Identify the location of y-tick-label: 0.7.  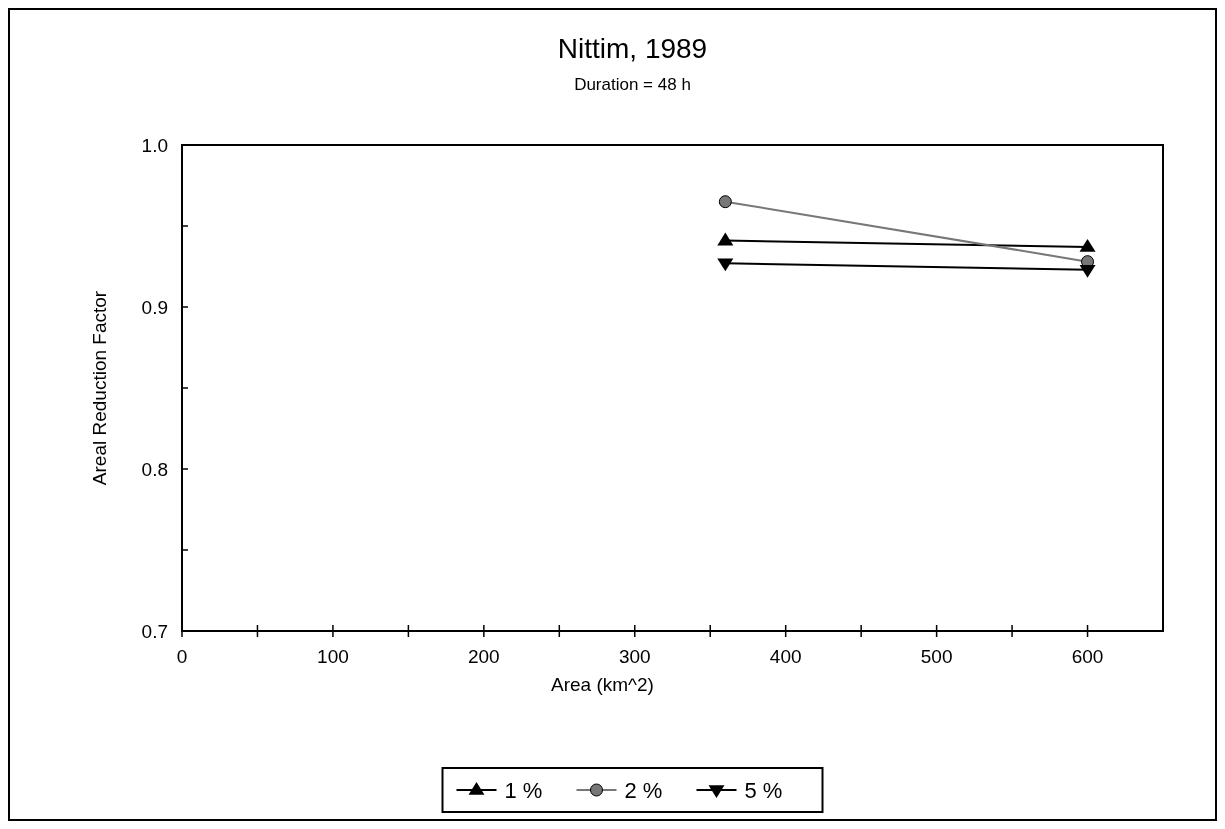
(154, 631).